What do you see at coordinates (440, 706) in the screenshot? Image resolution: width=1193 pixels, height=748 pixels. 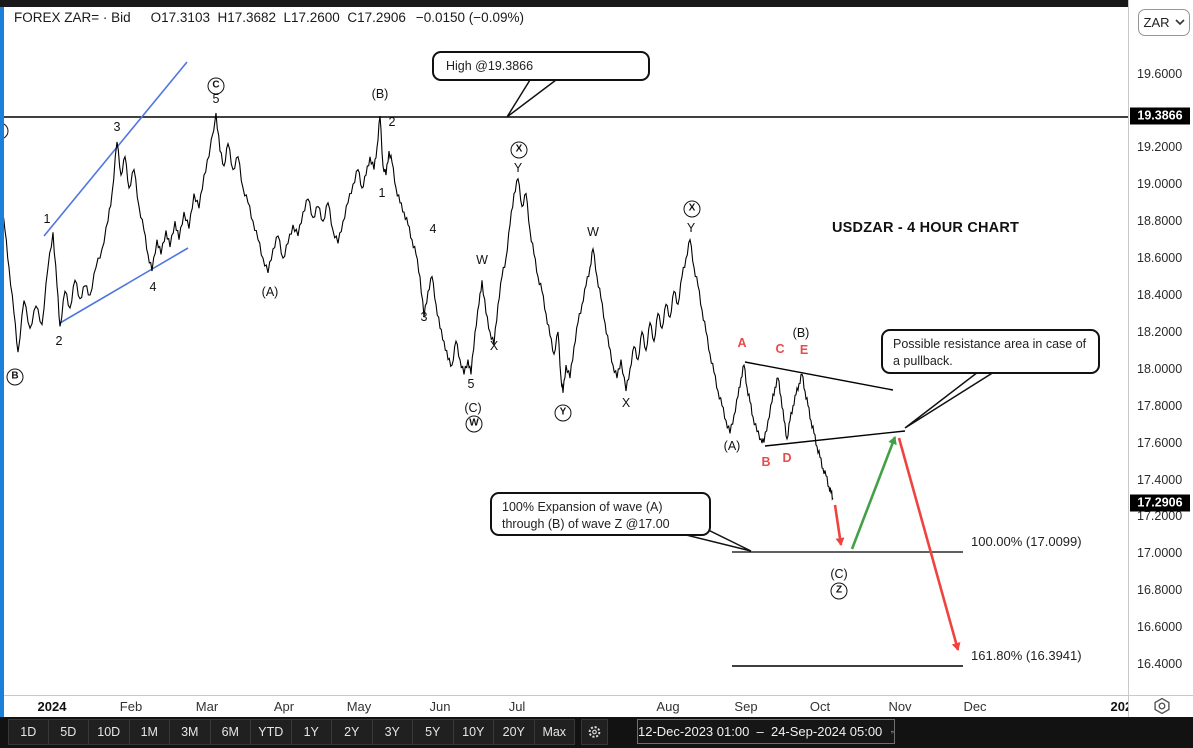 I see `time-tick-Jun: Jun` at bounding box center [440, 706].